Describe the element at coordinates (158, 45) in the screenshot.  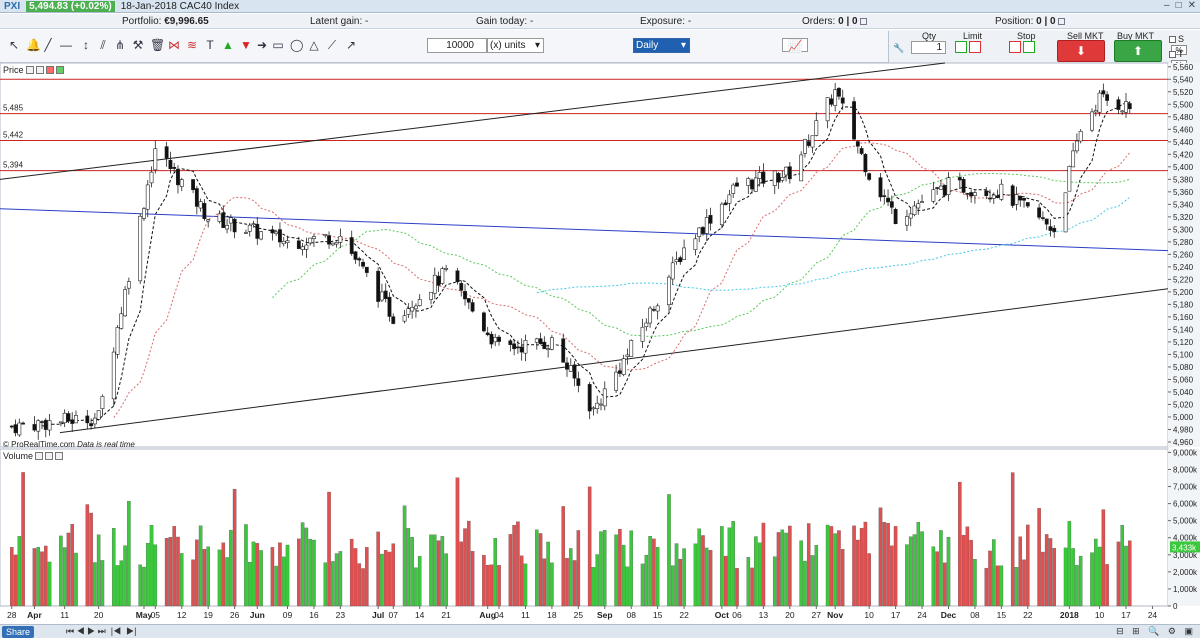
I see `trash-icon: 🗑` at that location.